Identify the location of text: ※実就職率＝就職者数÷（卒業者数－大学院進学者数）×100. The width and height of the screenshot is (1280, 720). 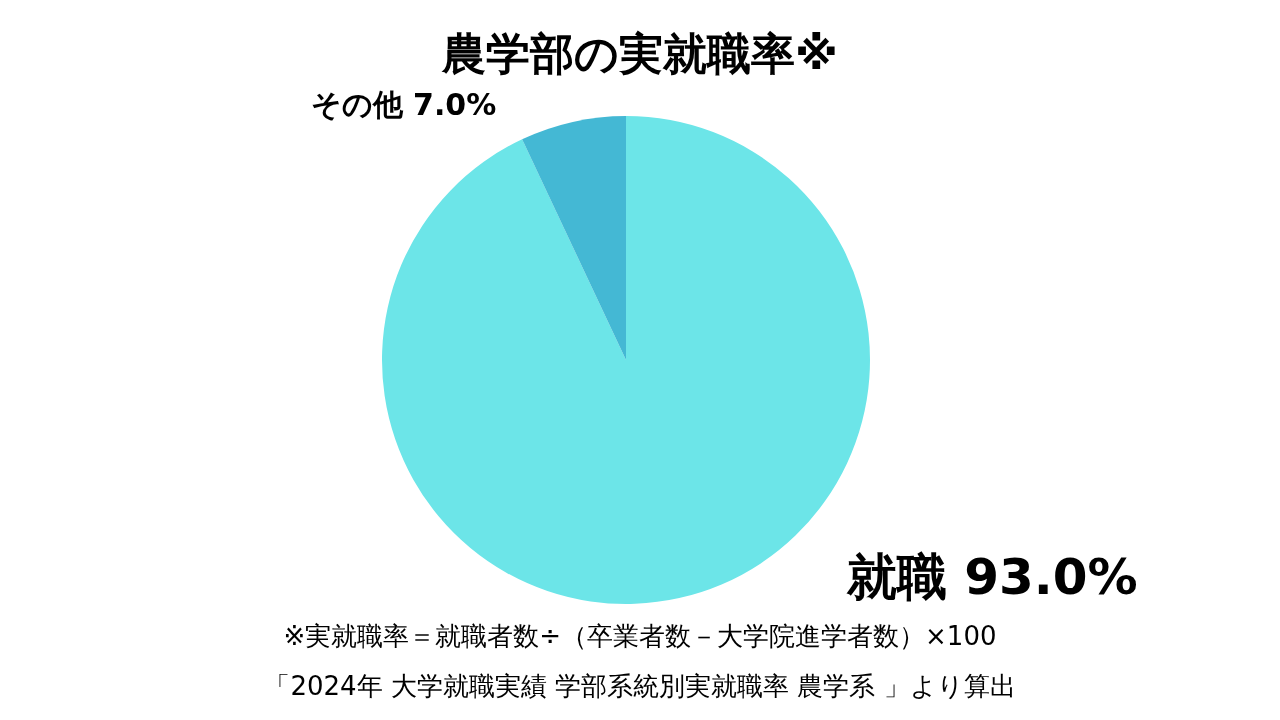
(640, 635).